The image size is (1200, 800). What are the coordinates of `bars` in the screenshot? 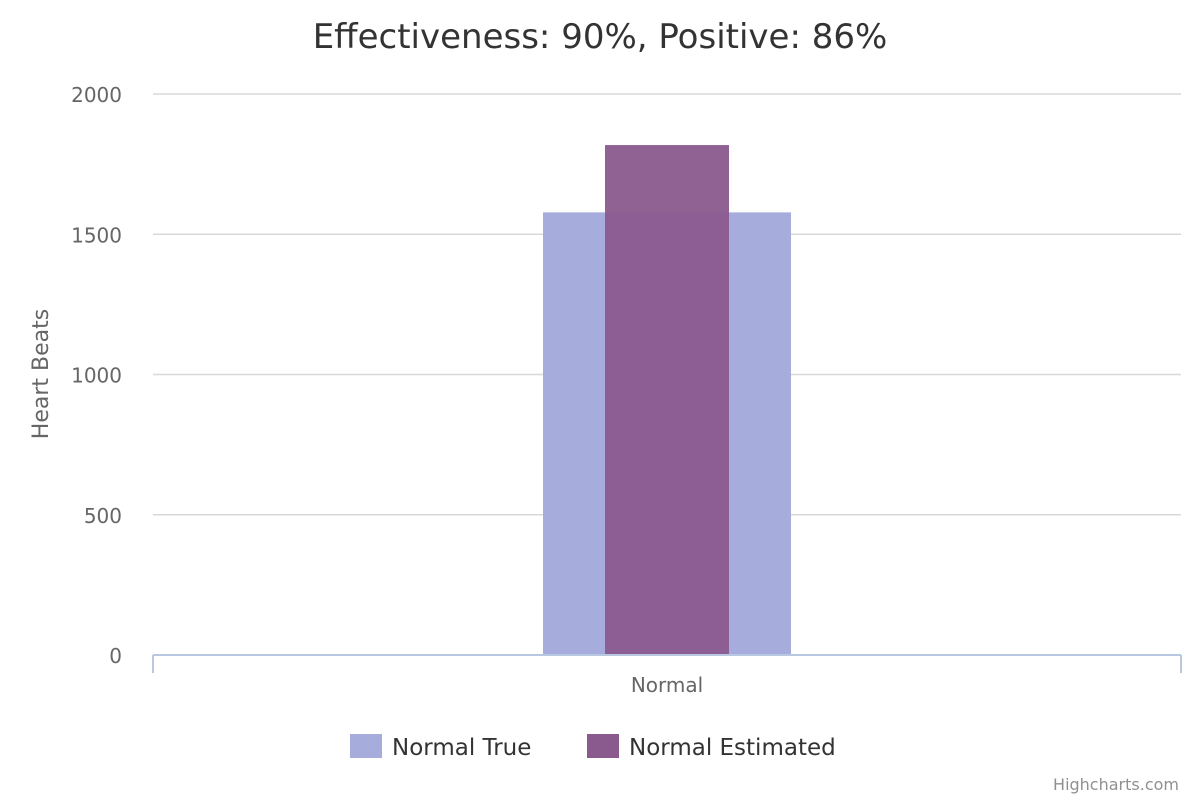 It's located at (667, 400).